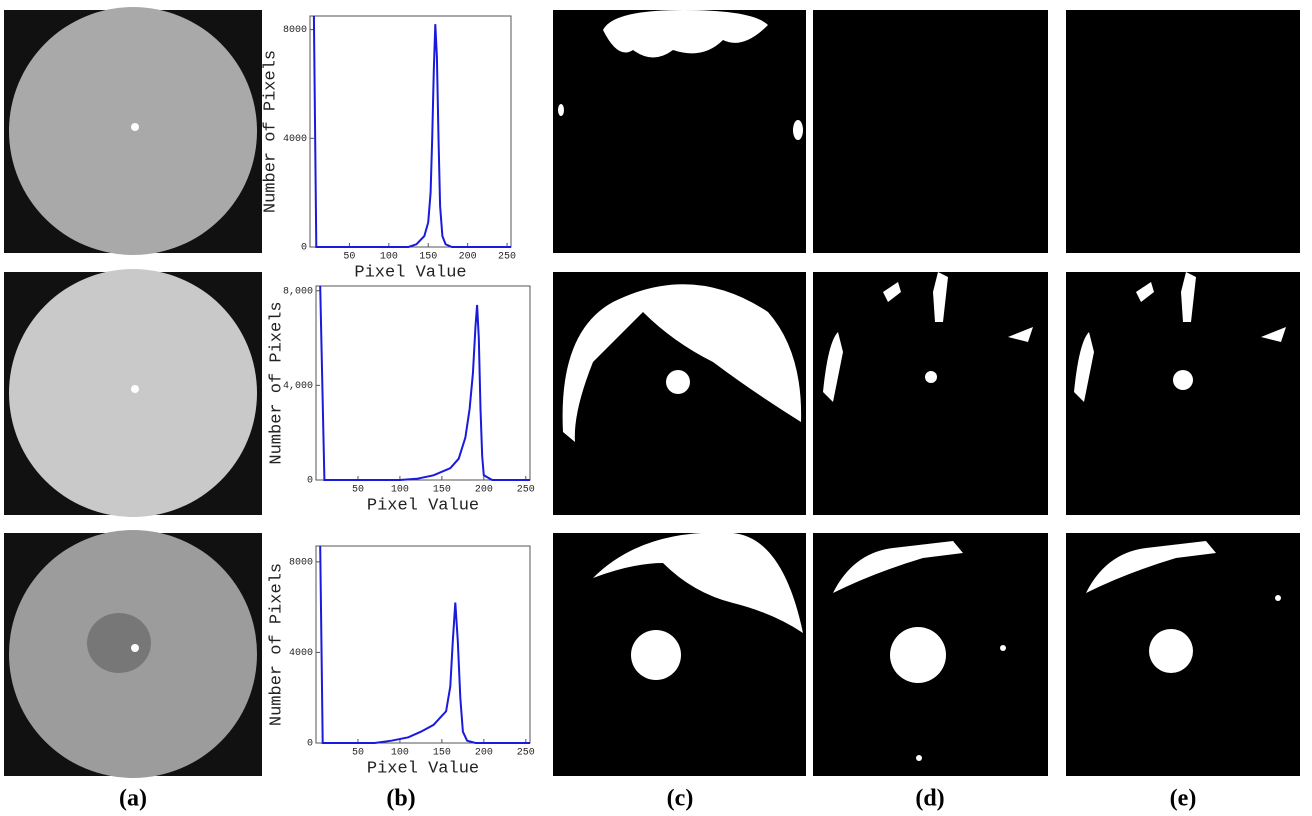 This screenshot has height=816, width=1312. Describe the element at coordinates (133, 799) in the screenshot. I see `panel-label: (a)` at that location.